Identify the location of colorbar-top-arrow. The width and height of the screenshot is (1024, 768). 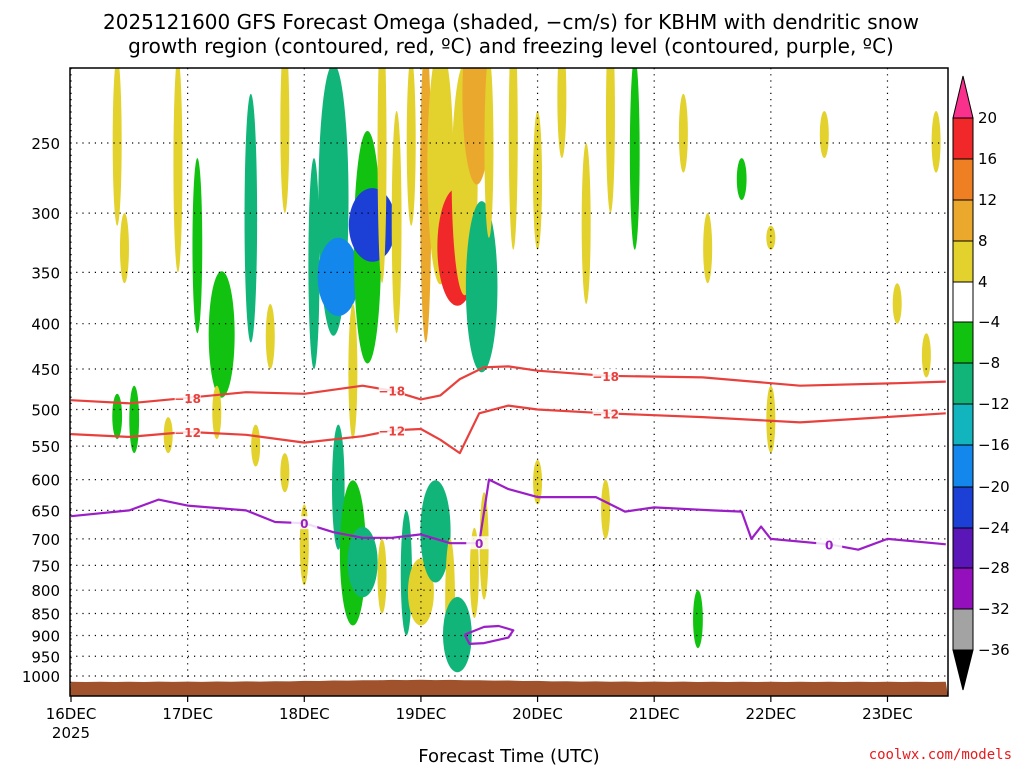
(963, 97).